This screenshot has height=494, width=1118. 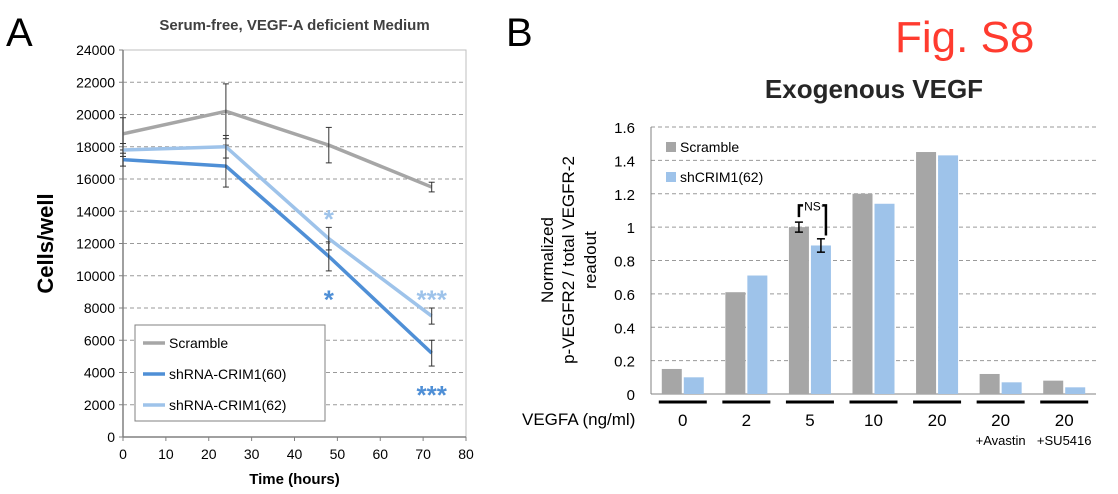 What do you see at coordinates (1001, 440) in the screenshot?
I see `category-sublabel: +Avastin` at bounding box center [1001, 440].